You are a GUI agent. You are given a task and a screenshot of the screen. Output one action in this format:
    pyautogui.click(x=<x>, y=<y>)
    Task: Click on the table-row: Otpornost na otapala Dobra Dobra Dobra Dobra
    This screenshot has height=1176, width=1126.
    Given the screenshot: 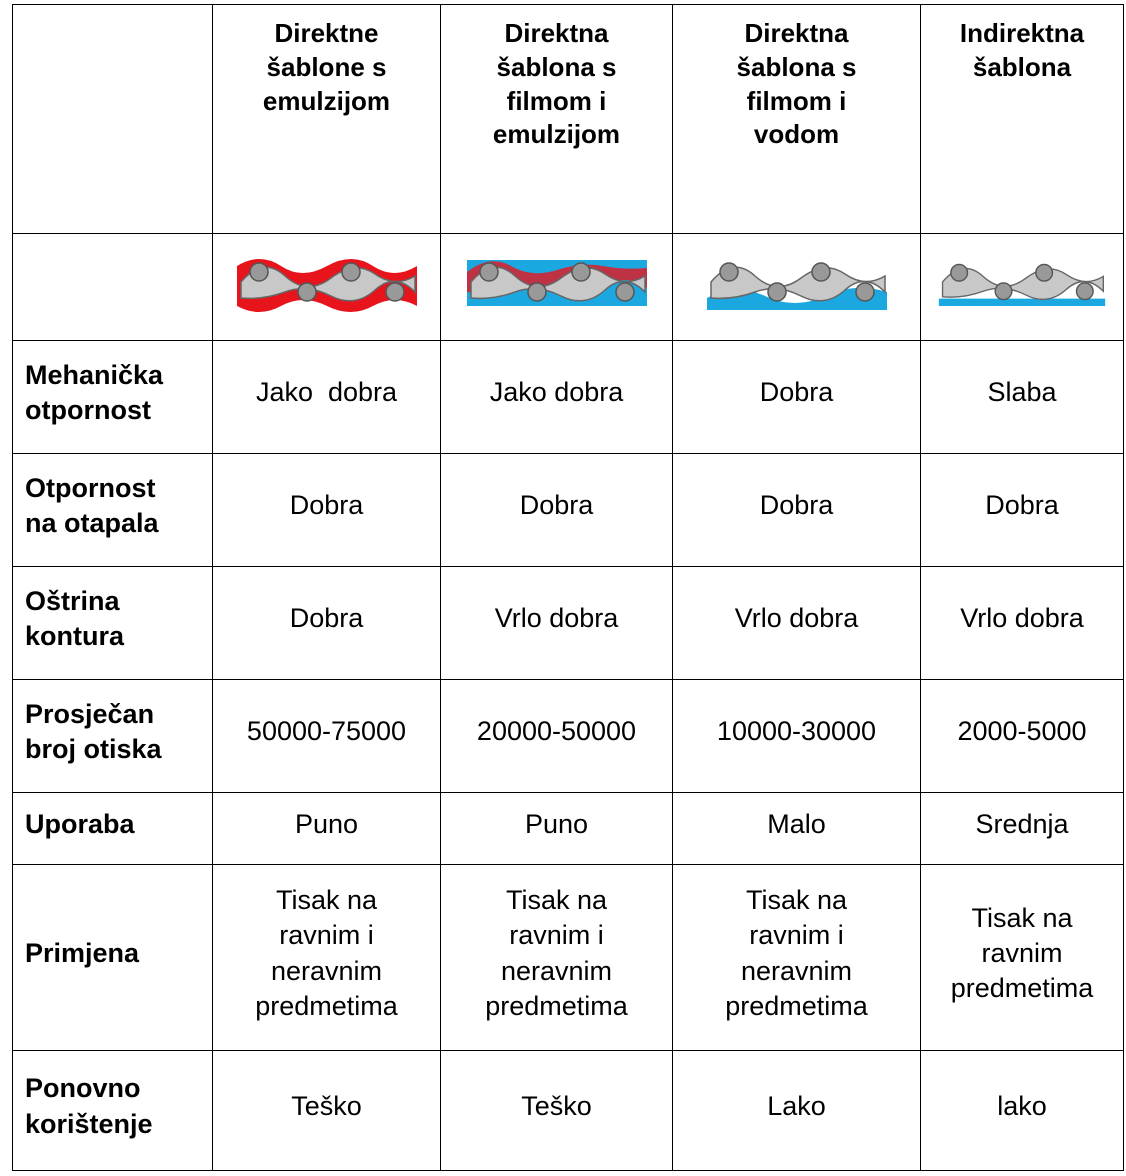 What is the action you would take?
    pyautogui.click(x=568, y=510)
    